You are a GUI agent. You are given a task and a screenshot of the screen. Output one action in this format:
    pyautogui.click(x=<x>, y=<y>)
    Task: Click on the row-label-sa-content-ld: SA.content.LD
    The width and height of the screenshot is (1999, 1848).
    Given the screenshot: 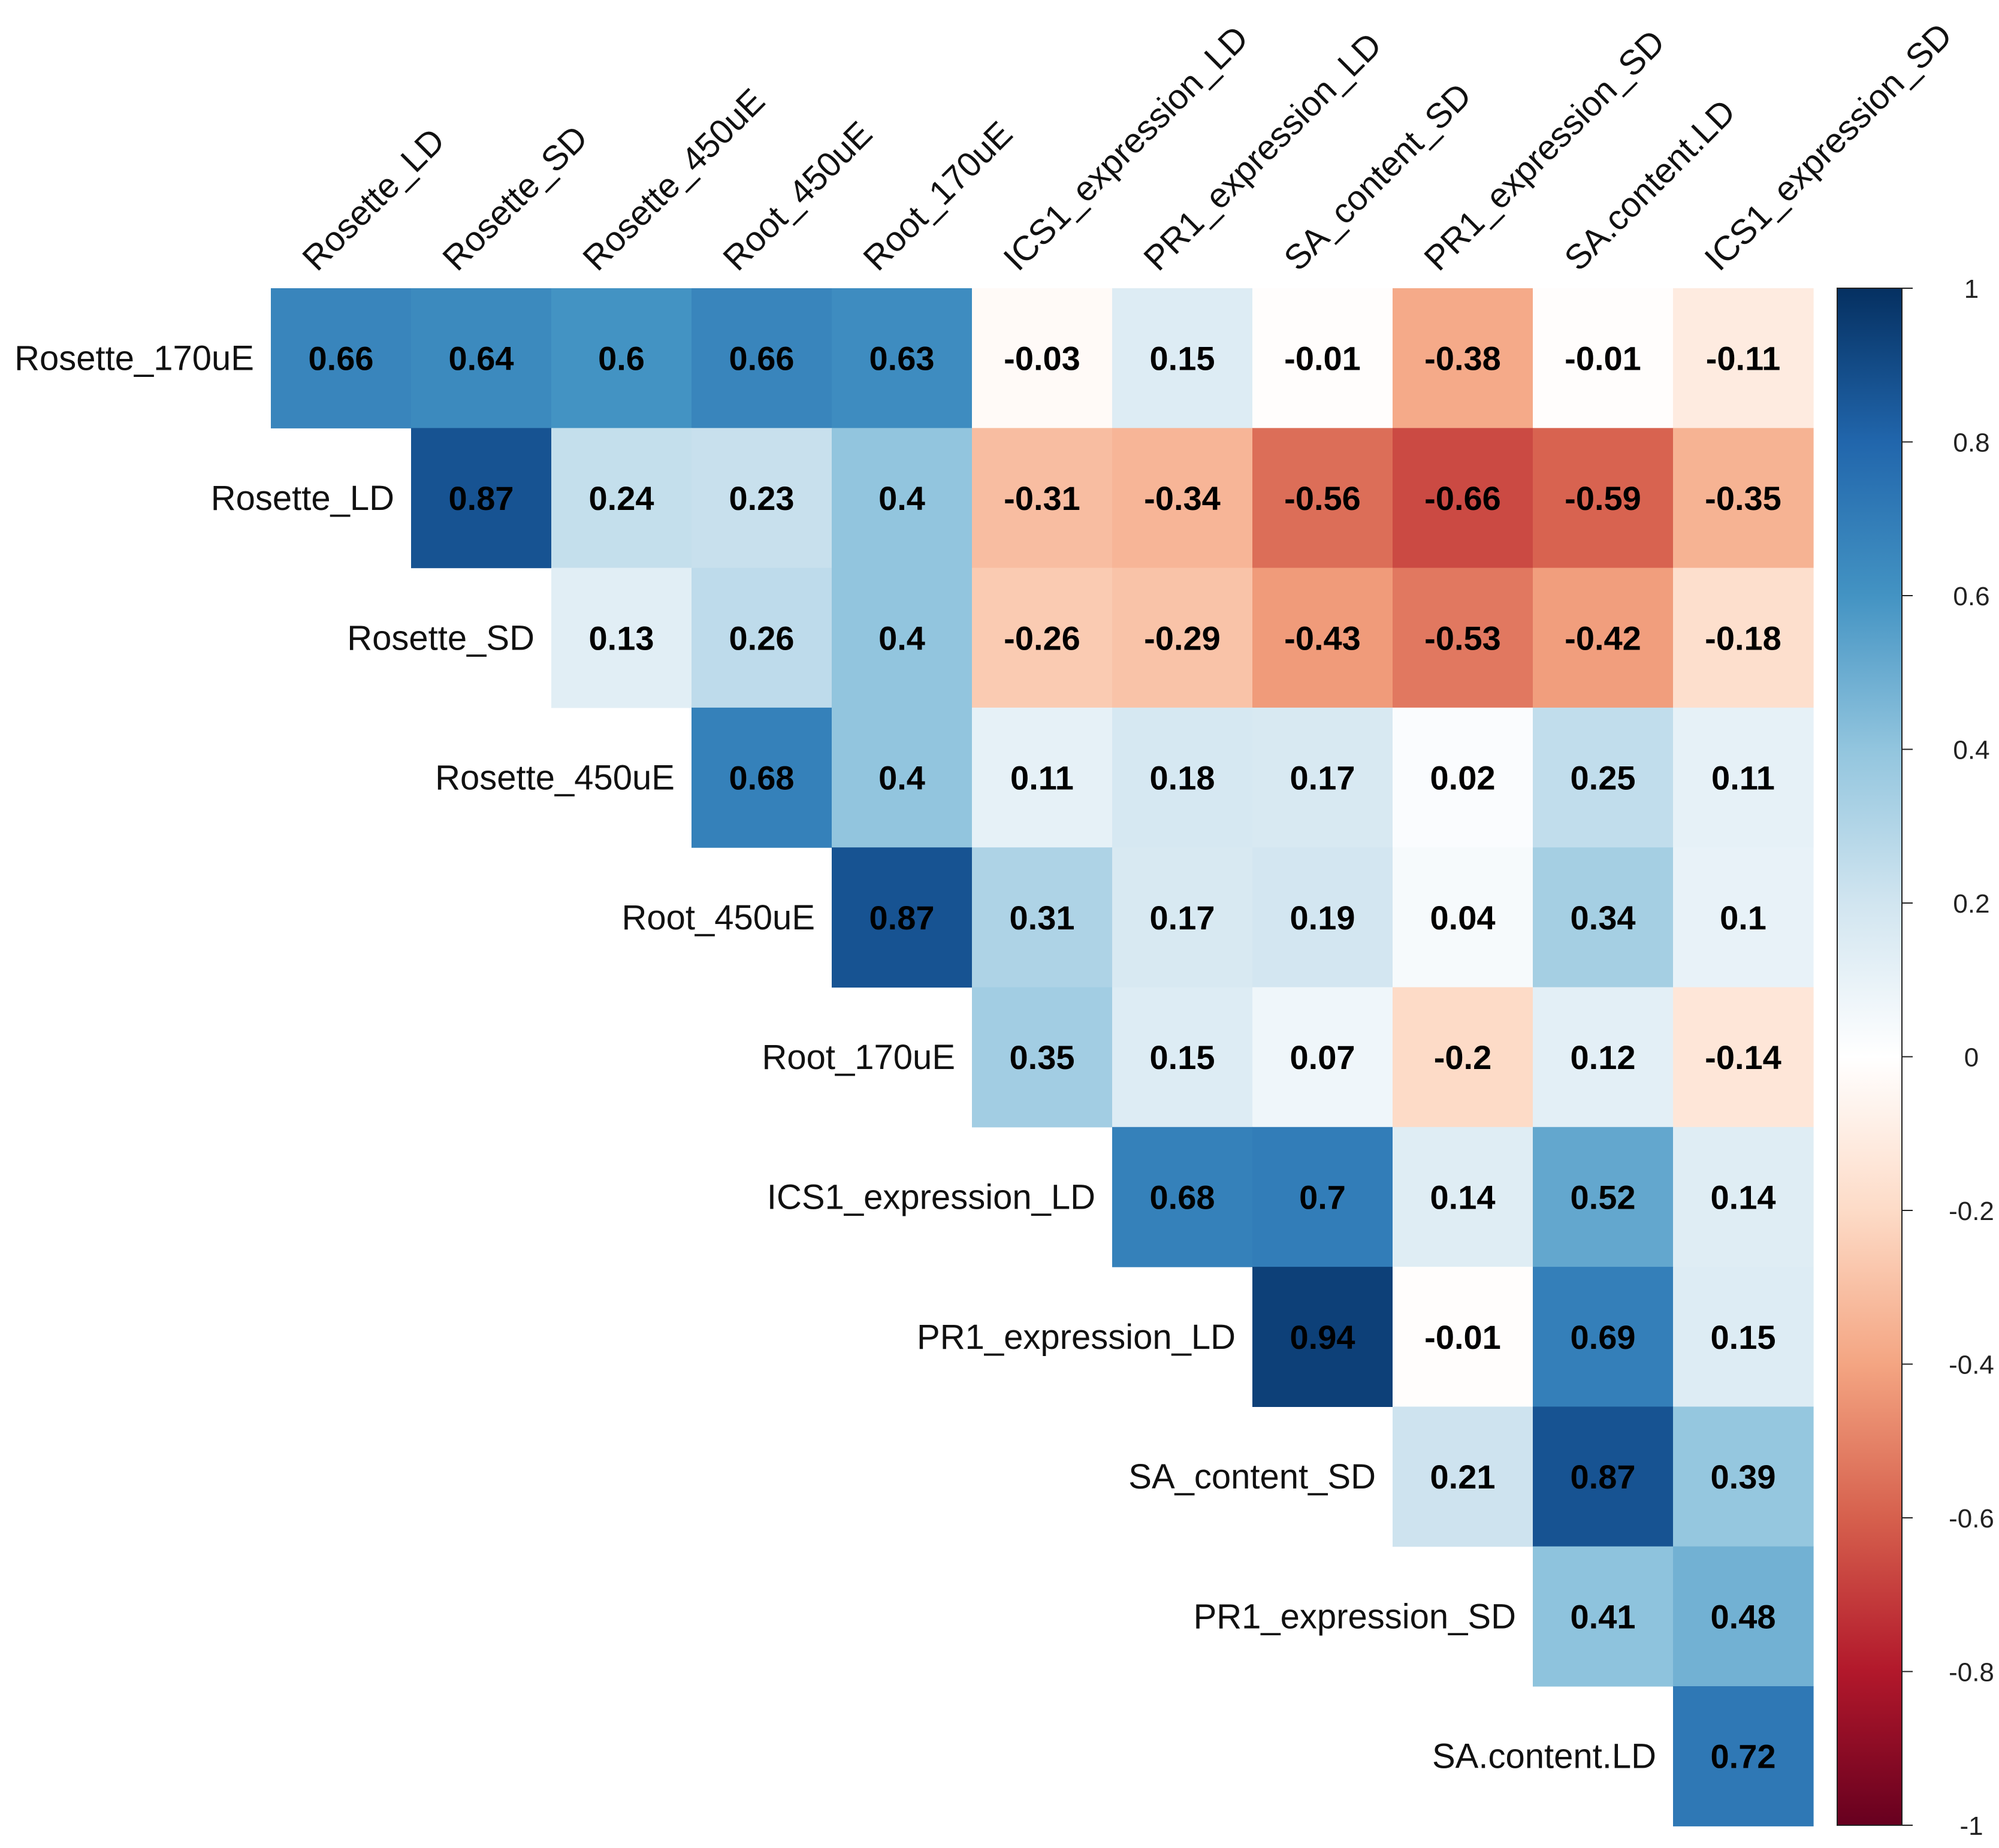 What is the action you would take?
    pyautogui.click(x=1544, y=1756)
    